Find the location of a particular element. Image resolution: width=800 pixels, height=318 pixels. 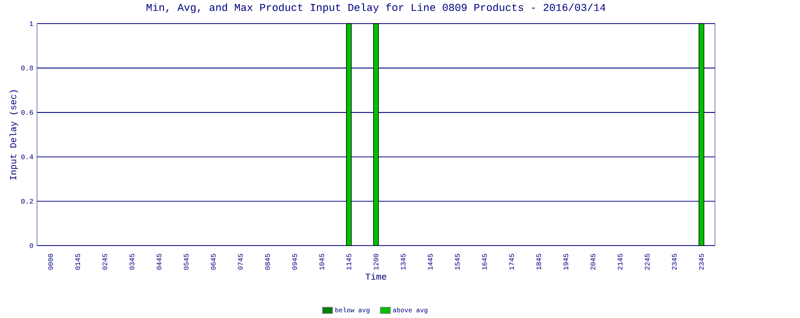

chart-title: Min, Avg, and Max Product Input Delay for Line 0809 Products - 2016/03/14 is located at coordinates (376, 8).